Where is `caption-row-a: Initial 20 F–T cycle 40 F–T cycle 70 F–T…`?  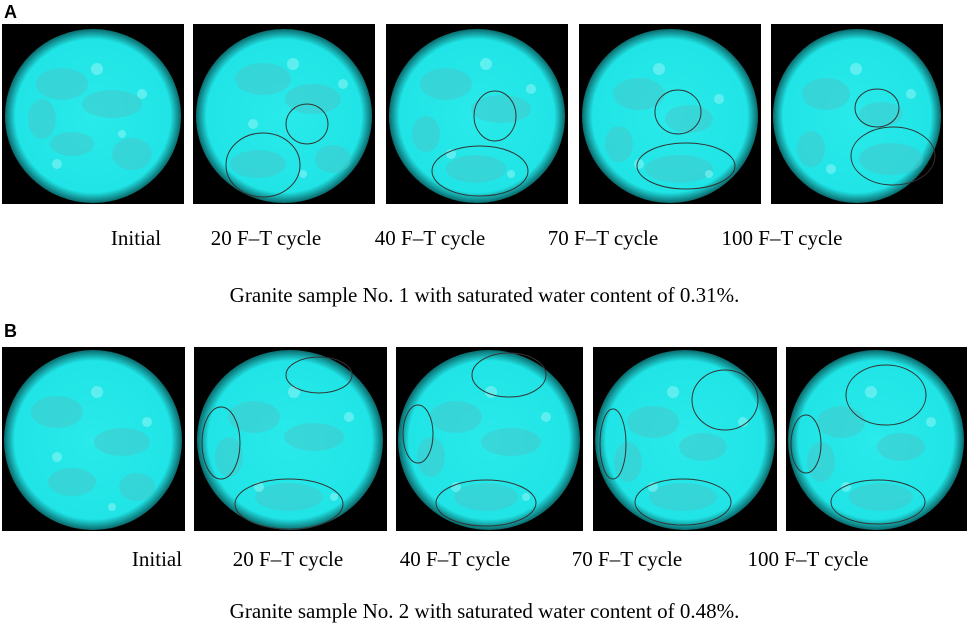 caption-row-a: Initial 20 F–T cycle 40 F–T cycle 70 F–T… is located at coordinates (484, 238).